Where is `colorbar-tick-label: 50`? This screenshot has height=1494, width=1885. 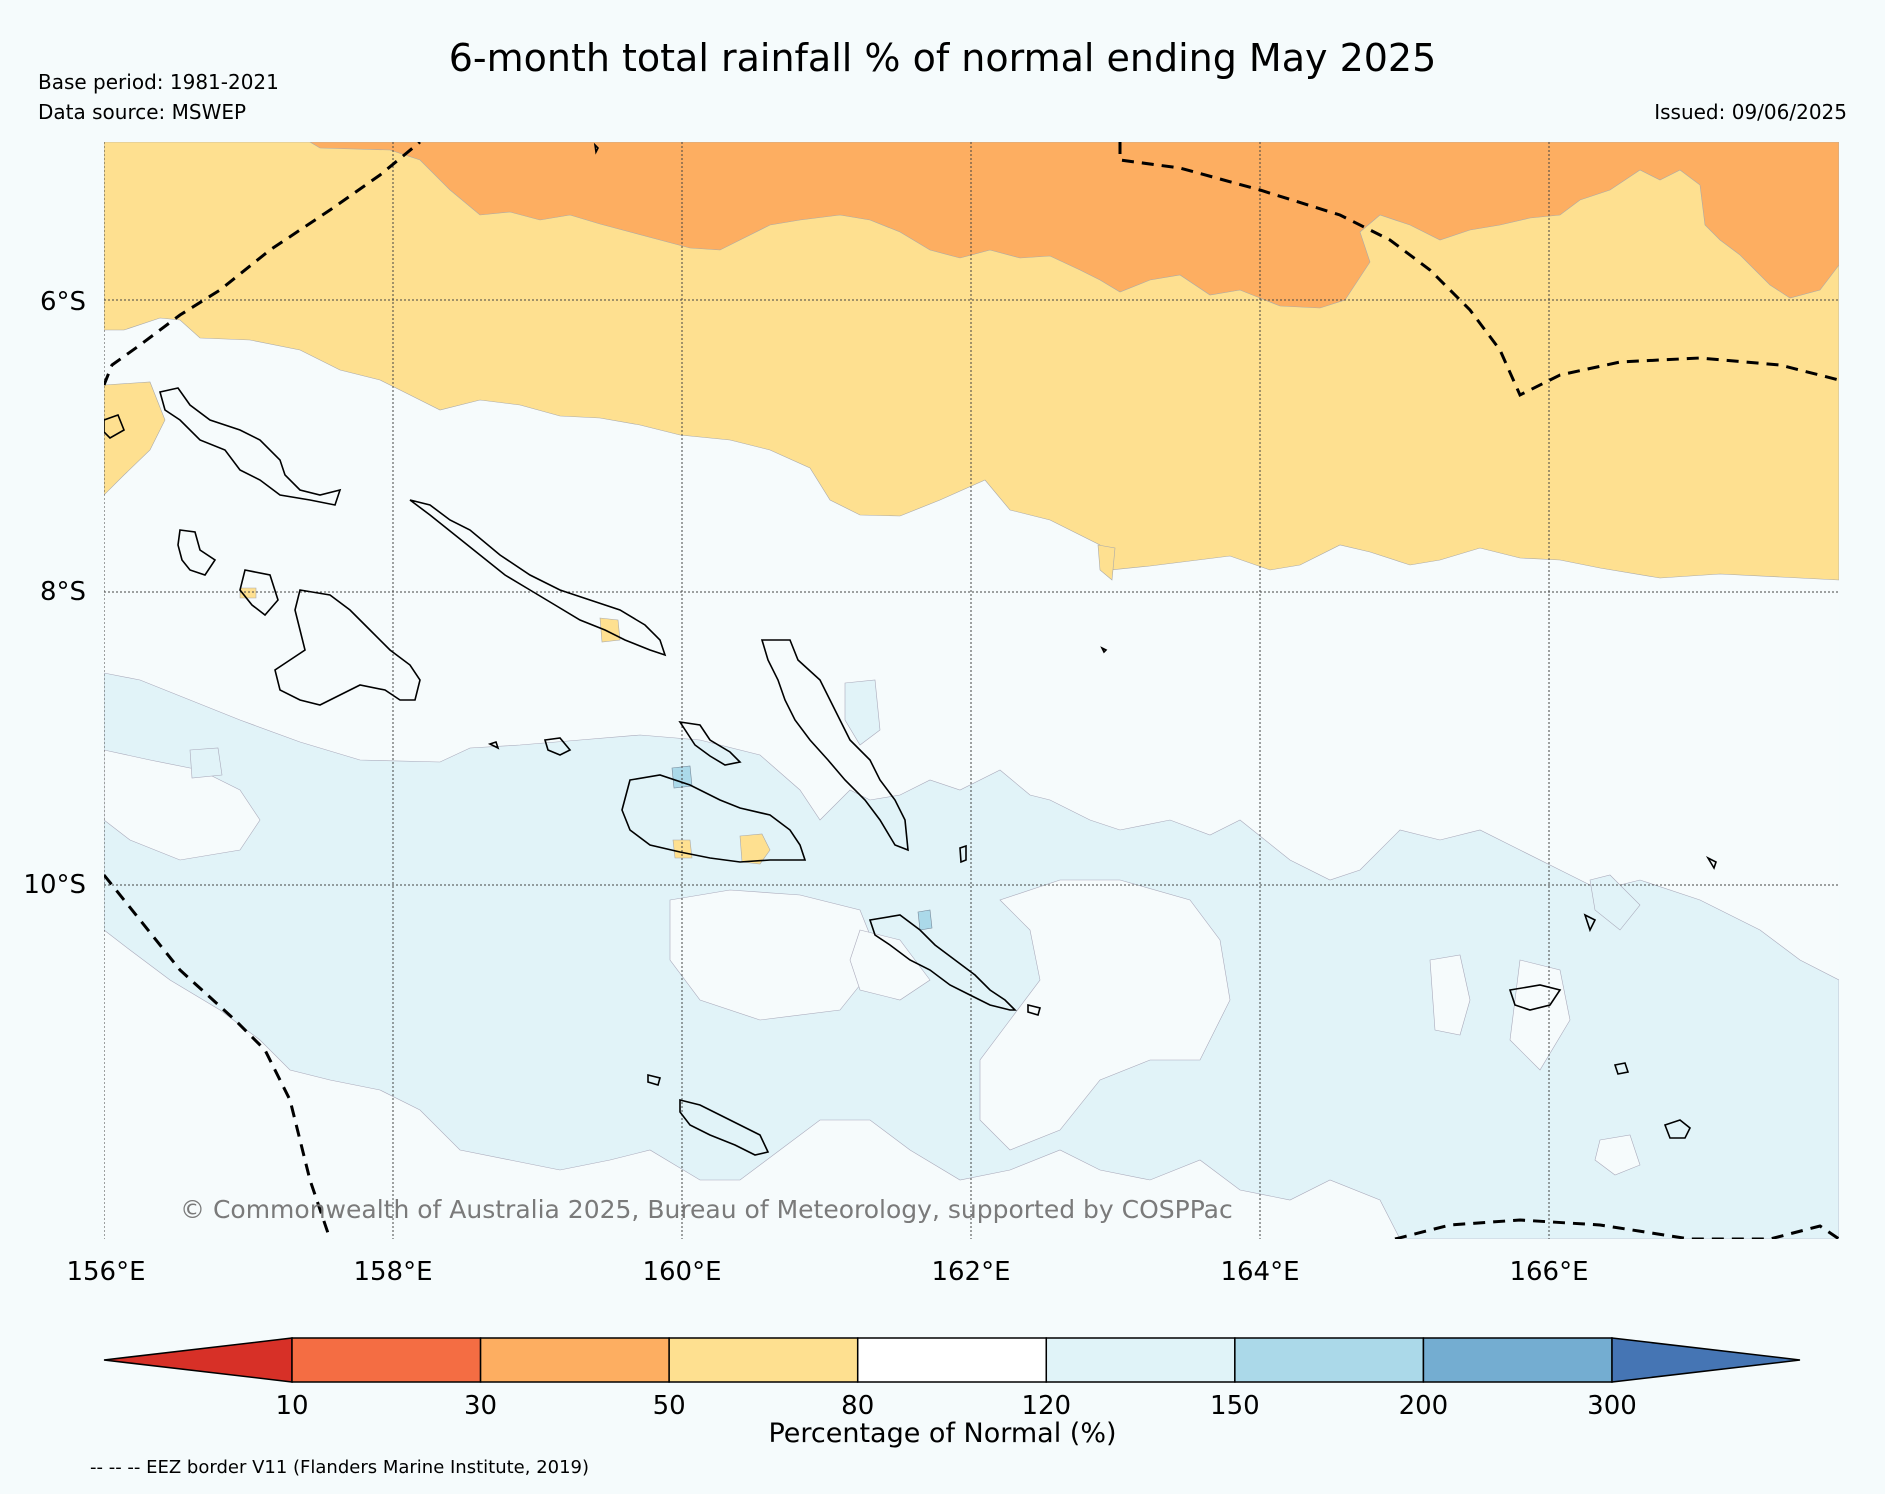
colorbar-tick-label: 50 is located at coordinates (669, 1406).